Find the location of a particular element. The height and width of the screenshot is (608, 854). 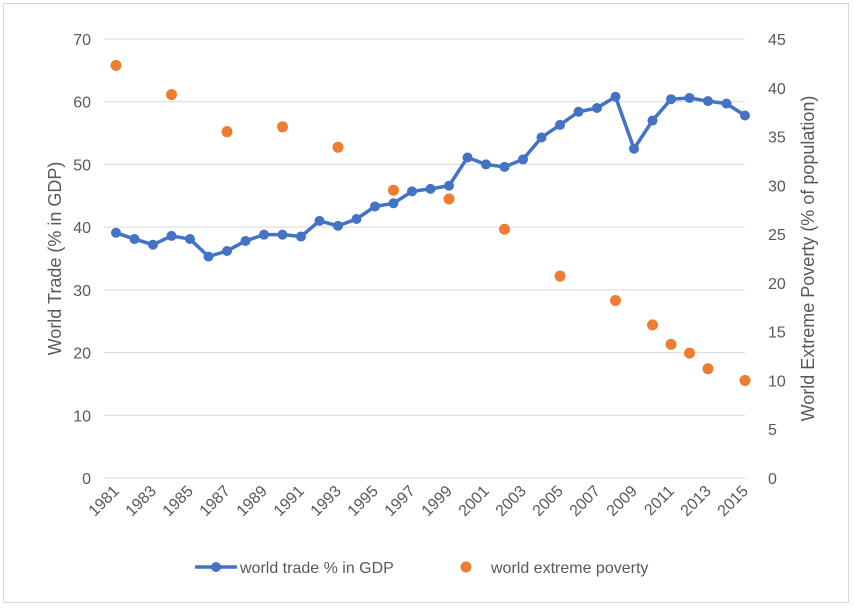

left-axis-ticks: 0 10 20 30 40 50 60 70 is located at coordinates (82, 260).